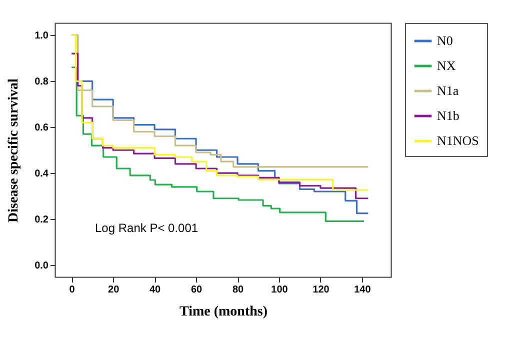  I want to click on legend-label: N1NOS, so click(458, 140).